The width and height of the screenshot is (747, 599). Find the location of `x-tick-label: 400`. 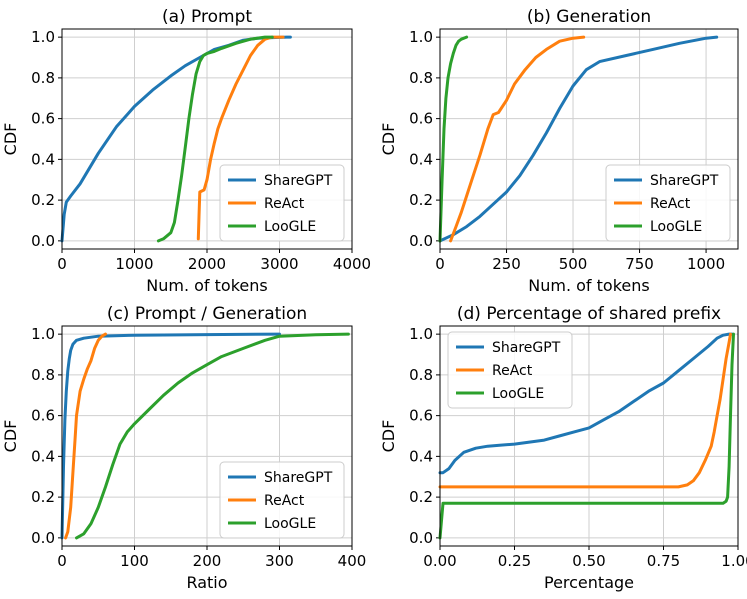

x-tick-label: 400 is located at coordinates (352, 561).